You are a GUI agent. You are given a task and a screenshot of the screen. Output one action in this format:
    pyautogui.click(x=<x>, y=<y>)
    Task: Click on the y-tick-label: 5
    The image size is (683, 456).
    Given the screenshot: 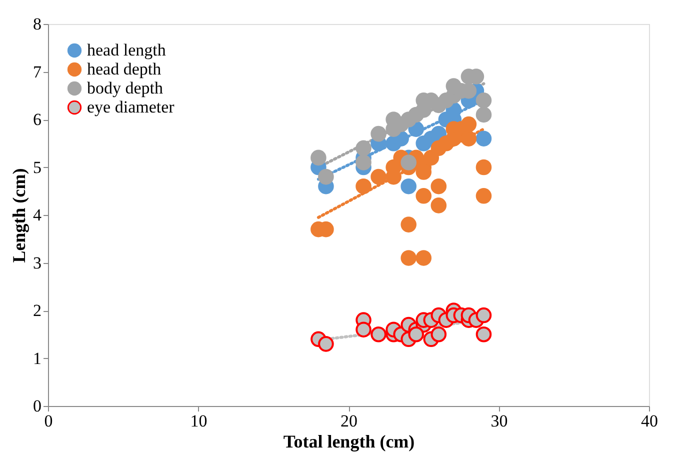 What is the action you would take?
    pyautogui.click(x=37, y=167)
    